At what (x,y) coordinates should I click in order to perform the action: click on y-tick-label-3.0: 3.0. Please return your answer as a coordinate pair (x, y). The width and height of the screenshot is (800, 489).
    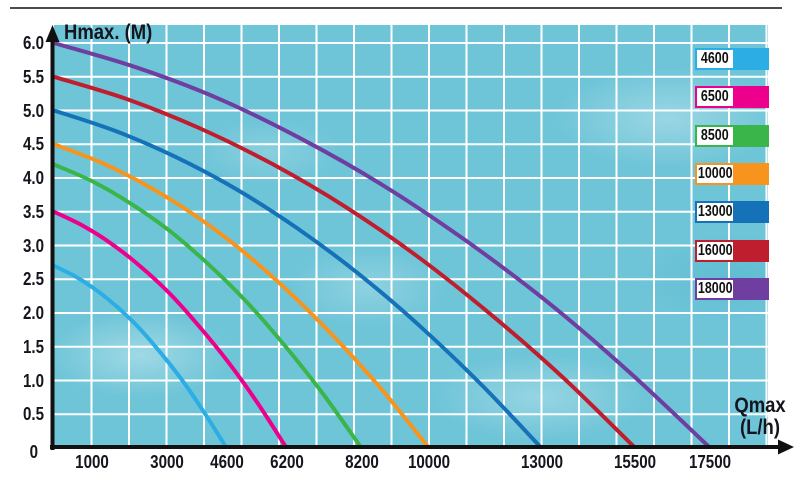
    Looking at the image, I should click on (33, 245).